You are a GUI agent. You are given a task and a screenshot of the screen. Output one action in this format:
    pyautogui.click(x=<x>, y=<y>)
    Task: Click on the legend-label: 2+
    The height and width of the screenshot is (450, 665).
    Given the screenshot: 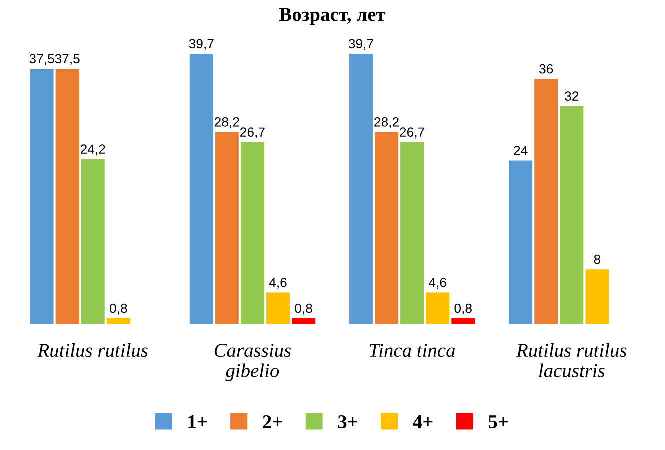 What is the action you would take?
    pyautogui.click(x=272, y=421)
    